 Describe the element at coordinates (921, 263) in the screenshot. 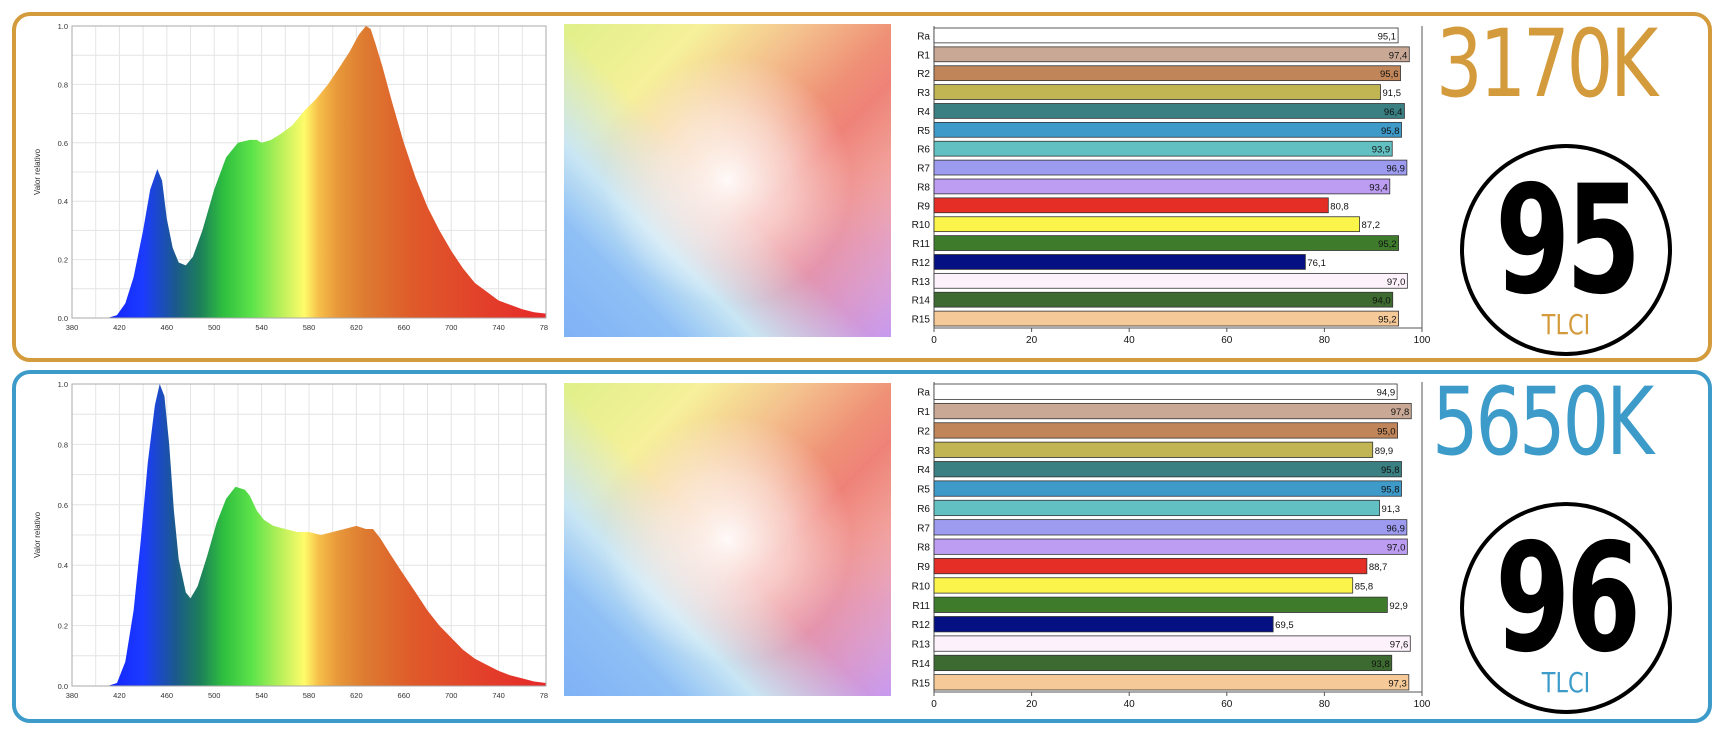

I see `cri-label: R12` at that location.